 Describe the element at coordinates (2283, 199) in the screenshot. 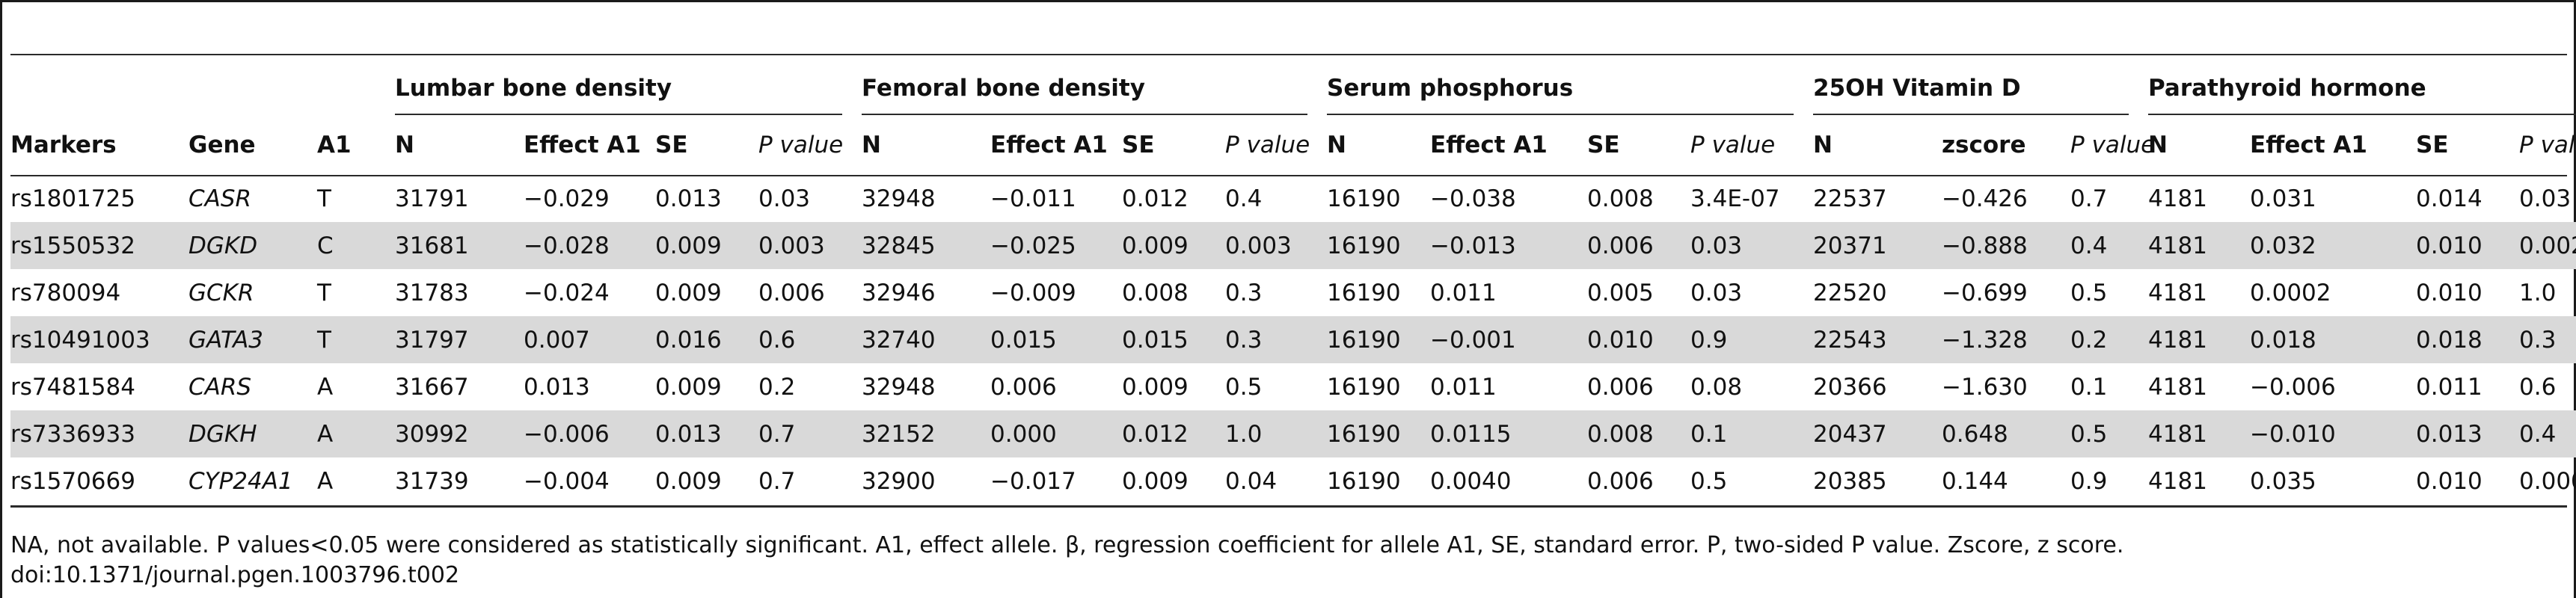

I see `value-cell: 0.031` at that location.